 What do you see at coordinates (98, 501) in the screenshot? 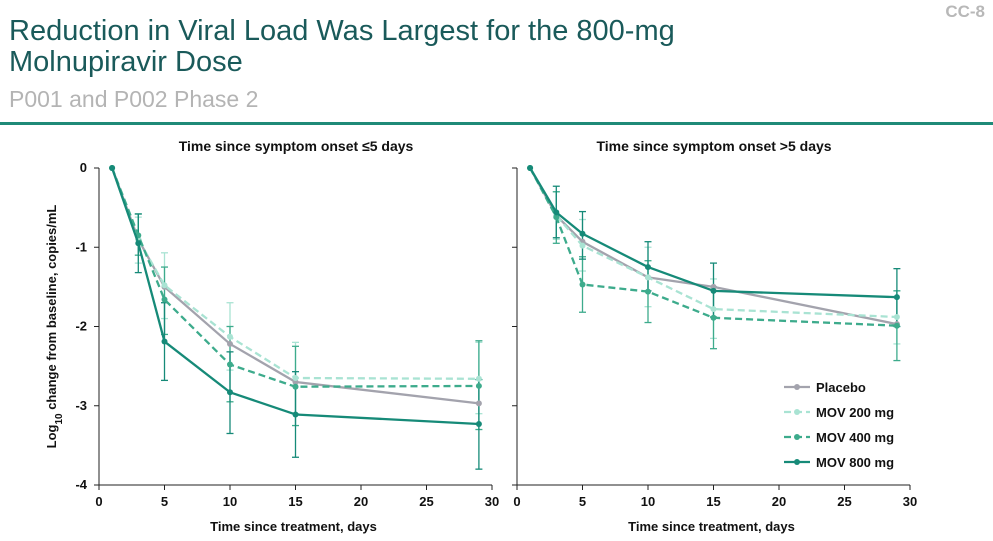
I see `panel-1-x-tick-label: 0` at bounding box center [98, 501].